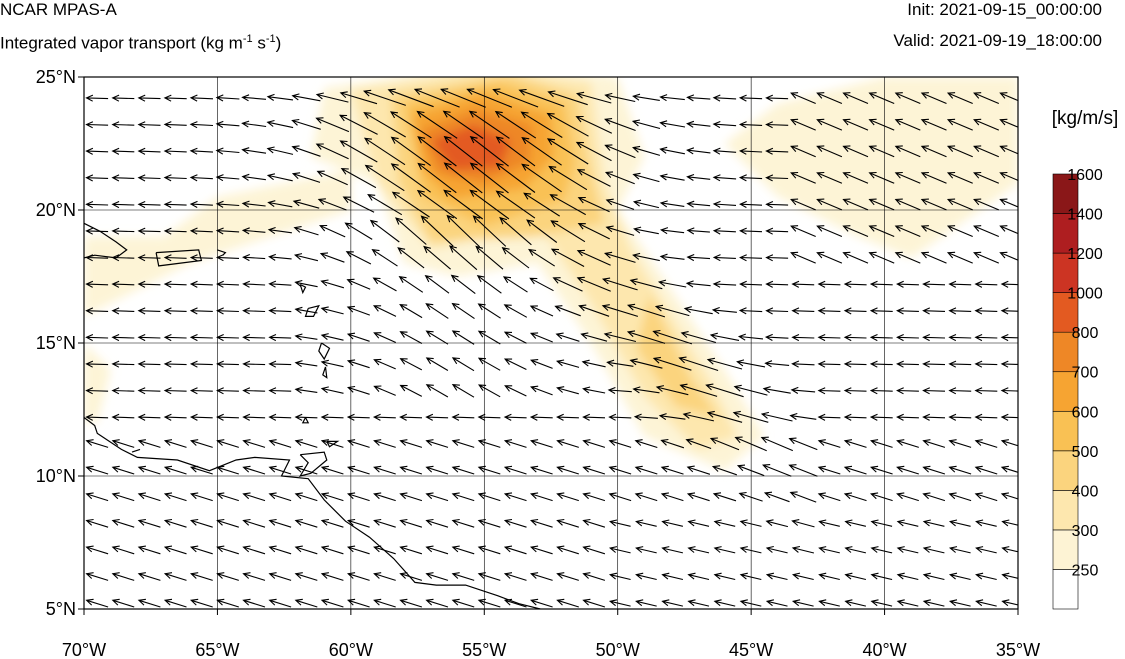  What do you see at coordinates (56, 343) in the screenshot?
I see `lat-tick-label: 15°N` at bounding box center [56, 343].